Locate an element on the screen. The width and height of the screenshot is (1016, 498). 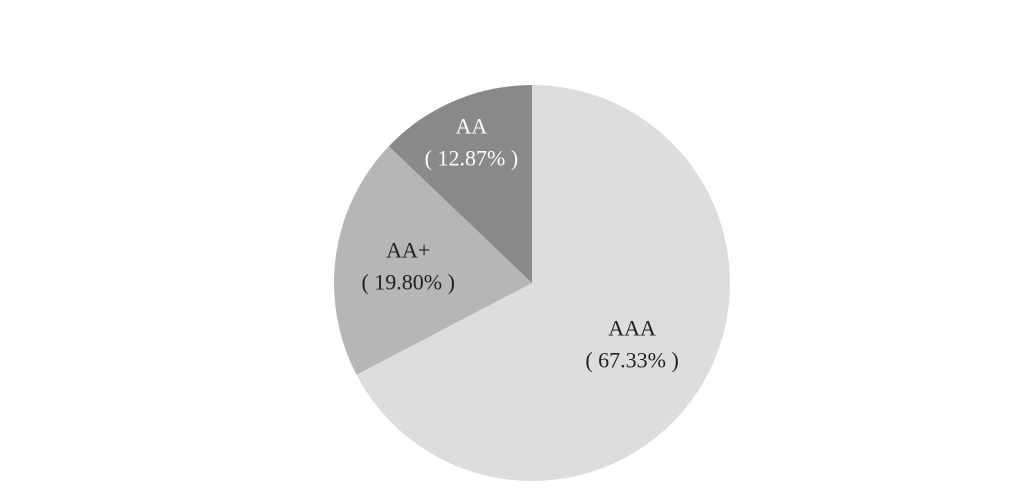
slice-percent-label: ( 19.80% ) is located at coordinates (407, 282).